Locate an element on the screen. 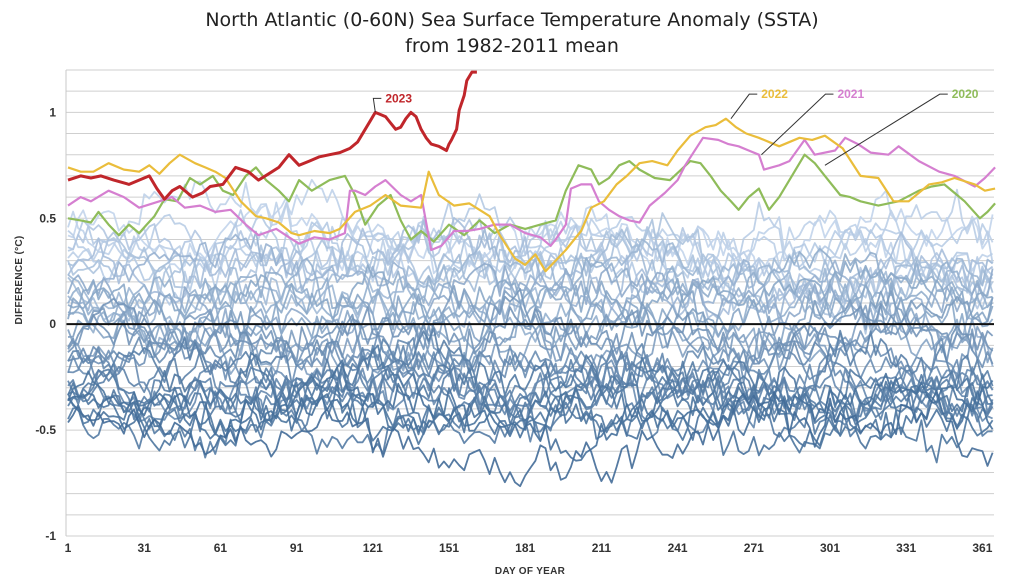 This screenshot has width=1024, height=584. annotation-leader-2021 is located at coordinates (797, 124).